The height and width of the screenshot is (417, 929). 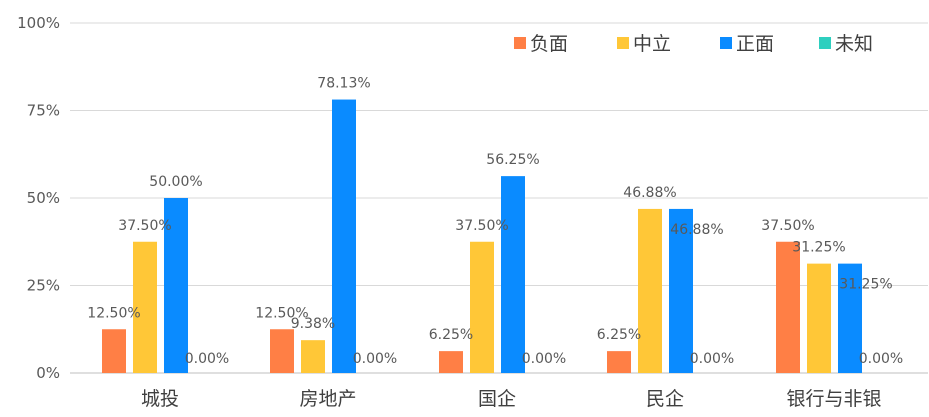 I want to click on data-label: 56.25%, so click(x=512, y=160).